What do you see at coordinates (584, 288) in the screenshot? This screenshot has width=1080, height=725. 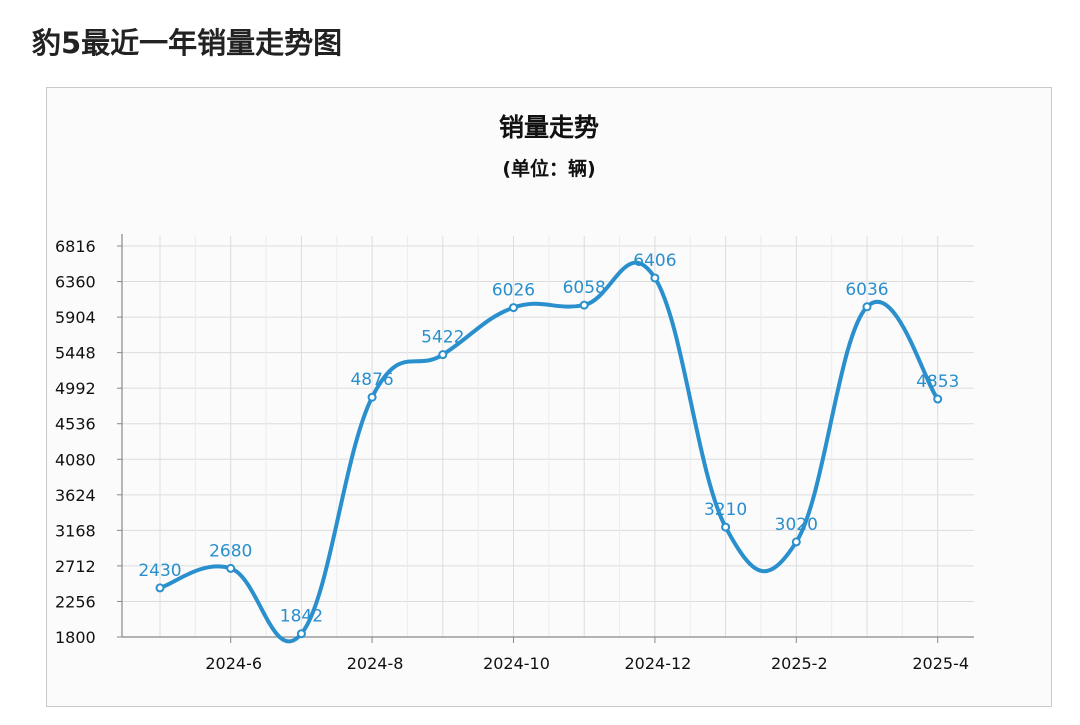 I see `data-label: 6058` at bounding box center [584, 288].